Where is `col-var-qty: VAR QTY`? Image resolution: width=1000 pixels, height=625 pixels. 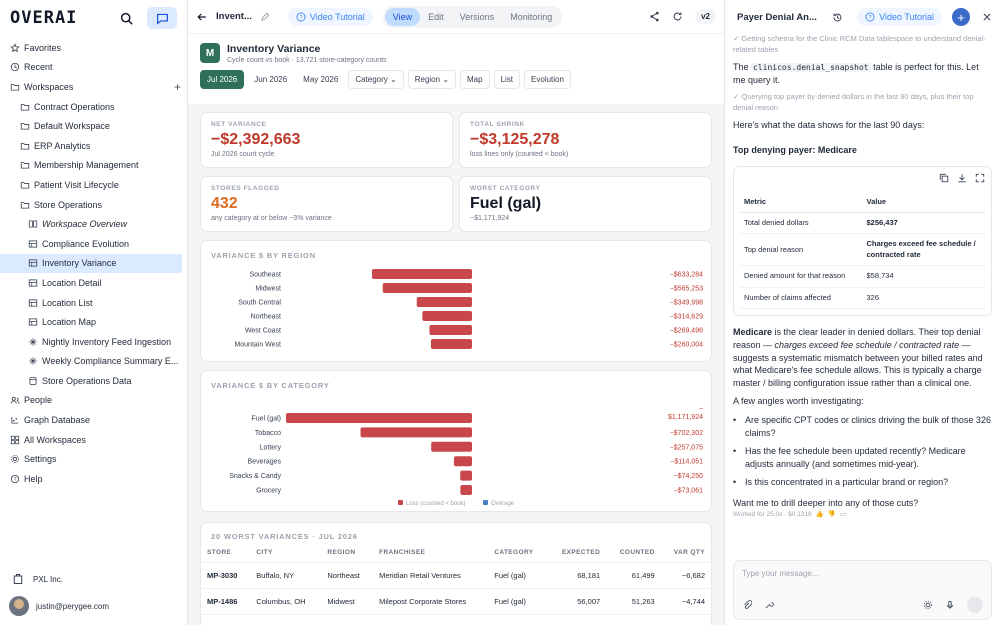 col-var-qty: VAR QTY is located at coordinates (685, 553).